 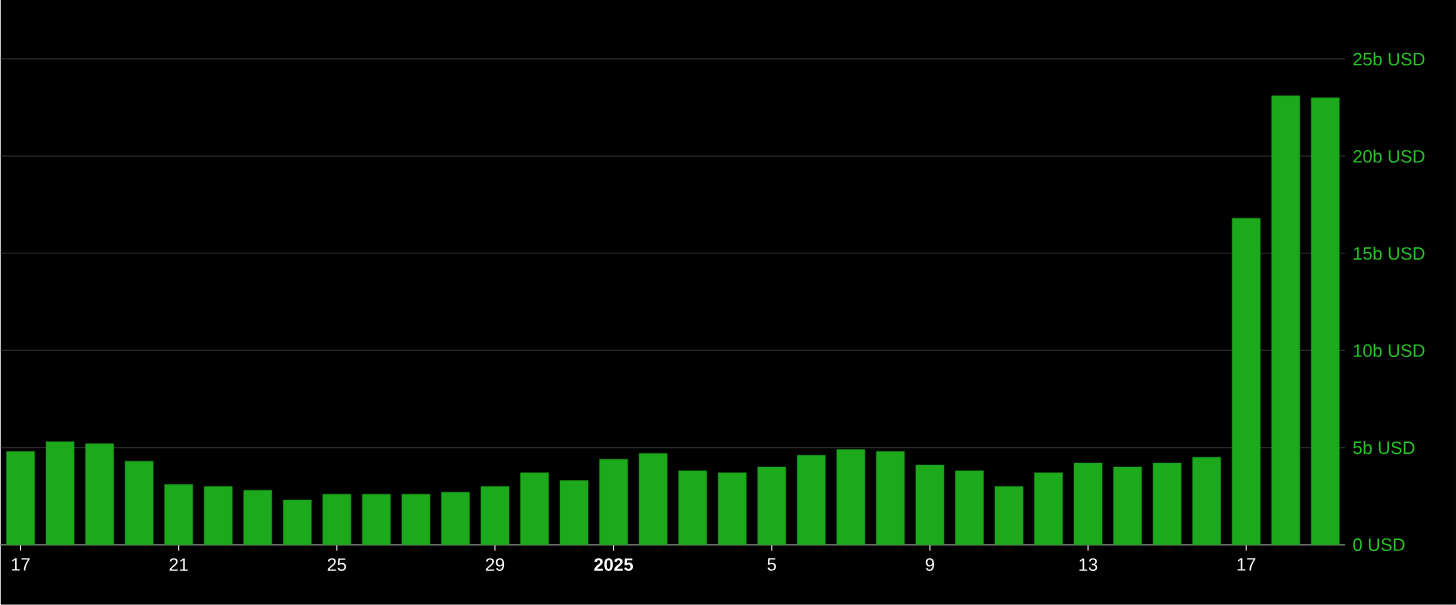 I want to click on x-tick-label: 5, so click(x=771, y=564).